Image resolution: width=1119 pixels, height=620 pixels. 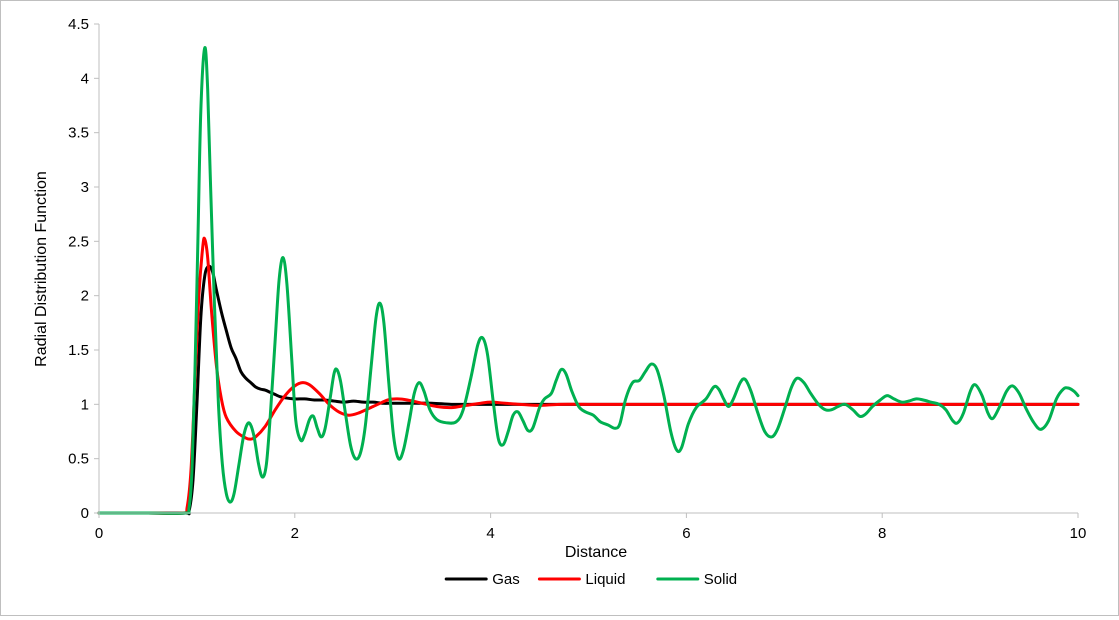 What do you see at coordinates (78, 459) in the screenshot?
I see `y-tick-label: 0.5` at bounding box center [78, 459].